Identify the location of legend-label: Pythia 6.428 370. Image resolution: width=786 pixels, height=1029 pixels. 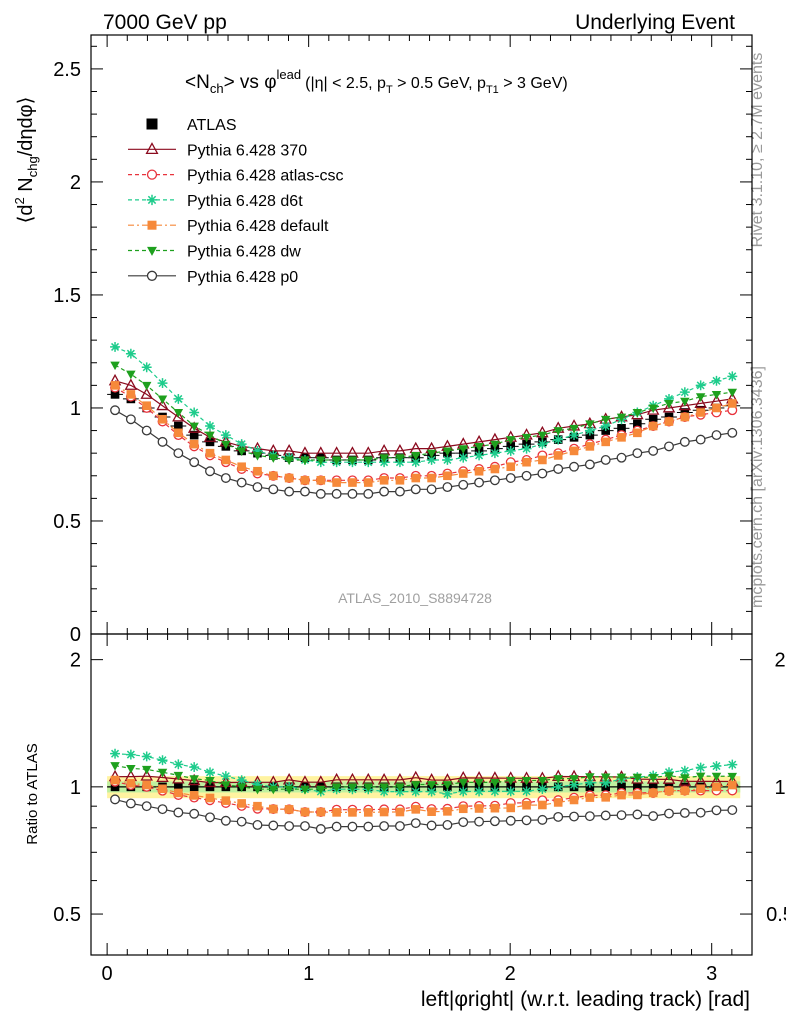
(247, 150).